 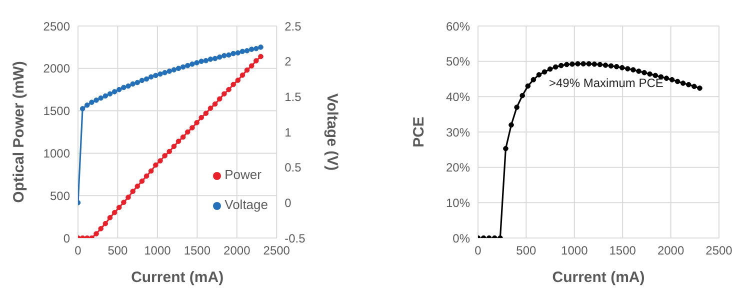 What do you see at coordinates (598, 277) in the screenshot?
I see `x-axis-title: Current (mA)` at bounding box center [598, 277].